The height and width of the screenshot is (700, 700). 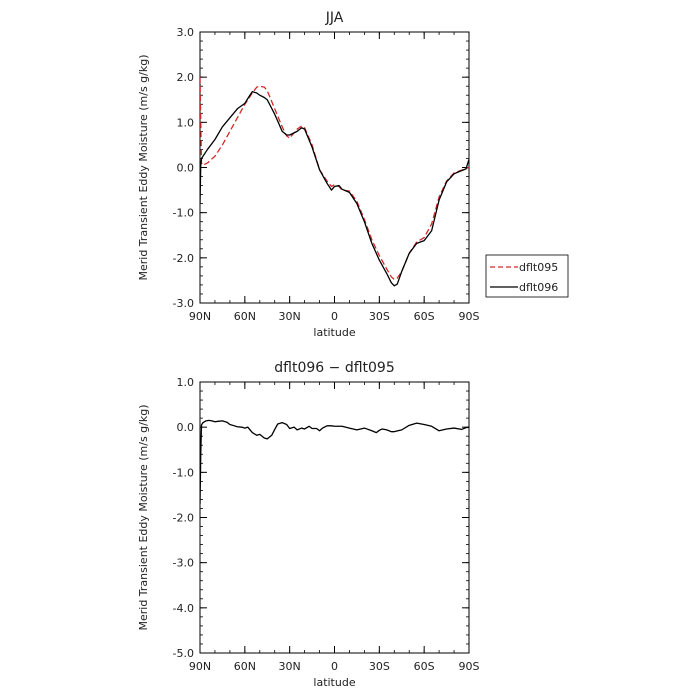 I want to click on legend-box, so click(x=527, y=276).